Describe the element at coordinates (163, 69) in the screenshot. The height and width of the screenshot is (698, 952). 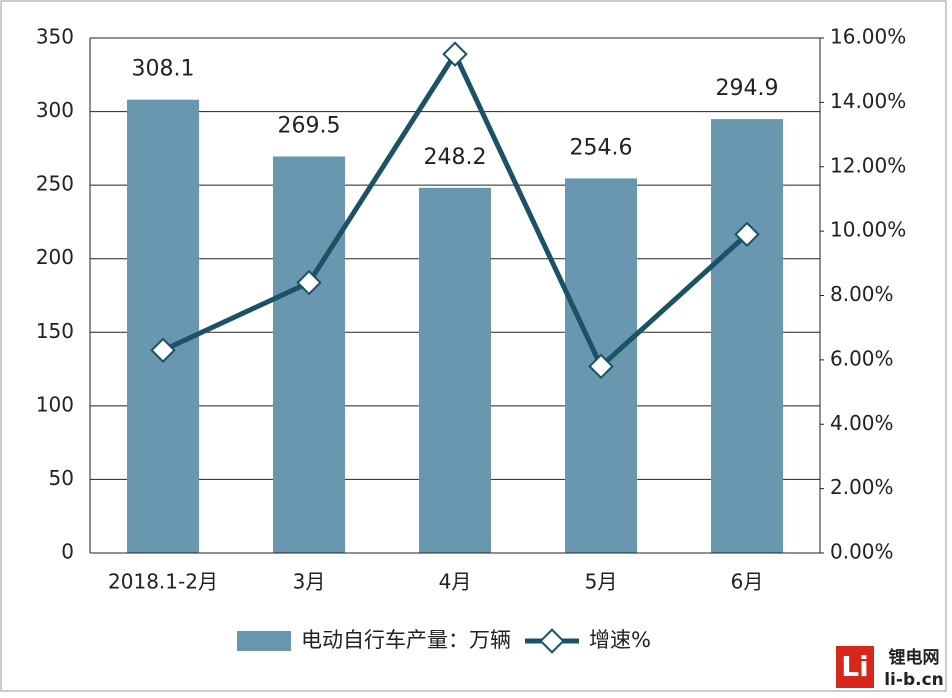
I see `value-label: 308.1` at that location.